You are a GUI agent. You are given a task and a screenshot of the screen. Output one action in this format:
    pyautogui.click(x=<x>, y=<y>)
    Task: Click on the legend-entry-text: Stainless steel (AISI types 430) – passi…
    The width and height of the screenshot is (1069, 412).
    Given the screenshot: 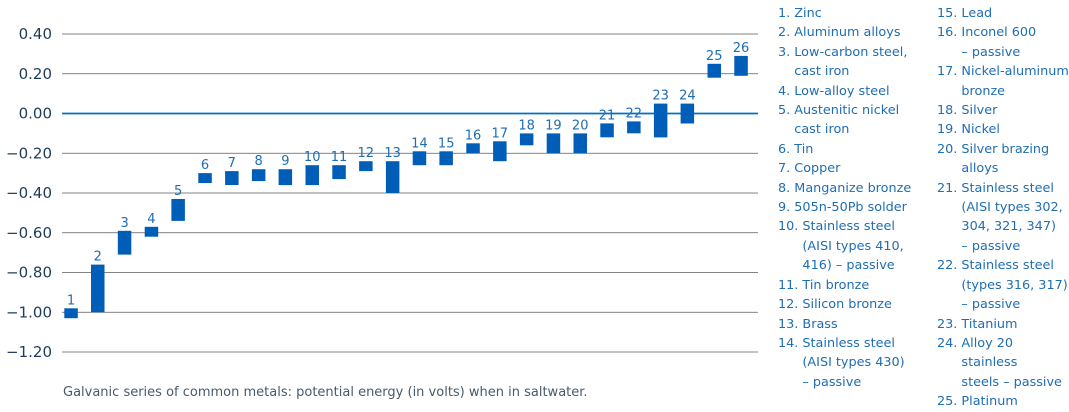 What is the action you would take?
    pyautogui.click(x=853, y=362)
    